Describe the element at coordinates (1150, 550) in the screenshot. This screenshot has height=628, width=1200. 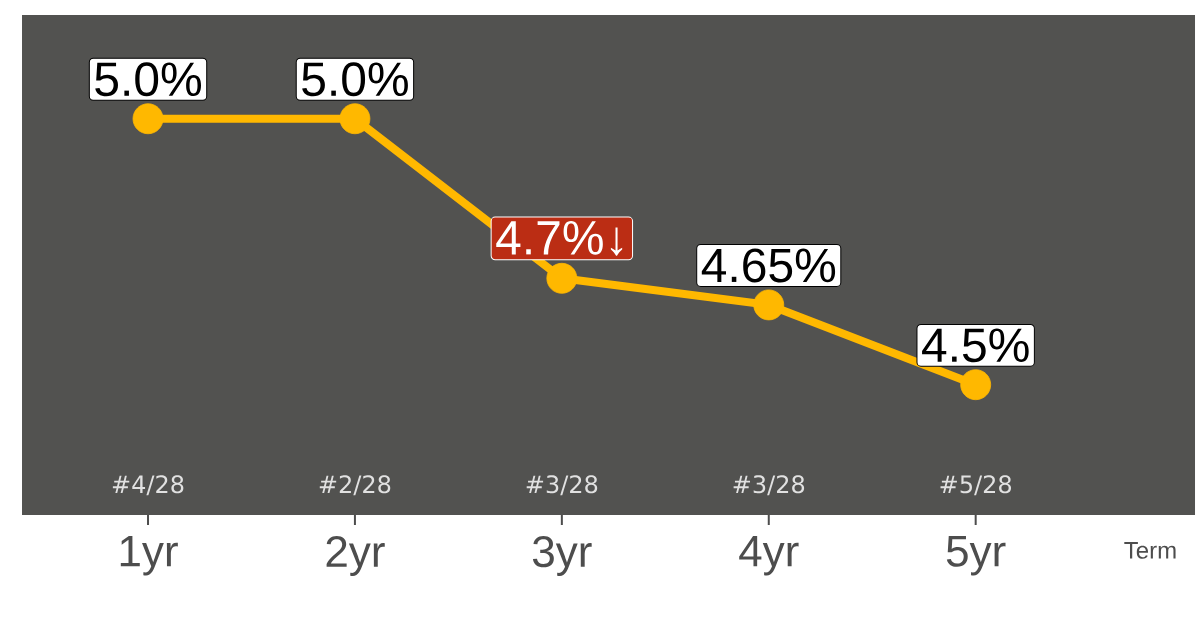
I see `x-axis-title: Term` at that location.